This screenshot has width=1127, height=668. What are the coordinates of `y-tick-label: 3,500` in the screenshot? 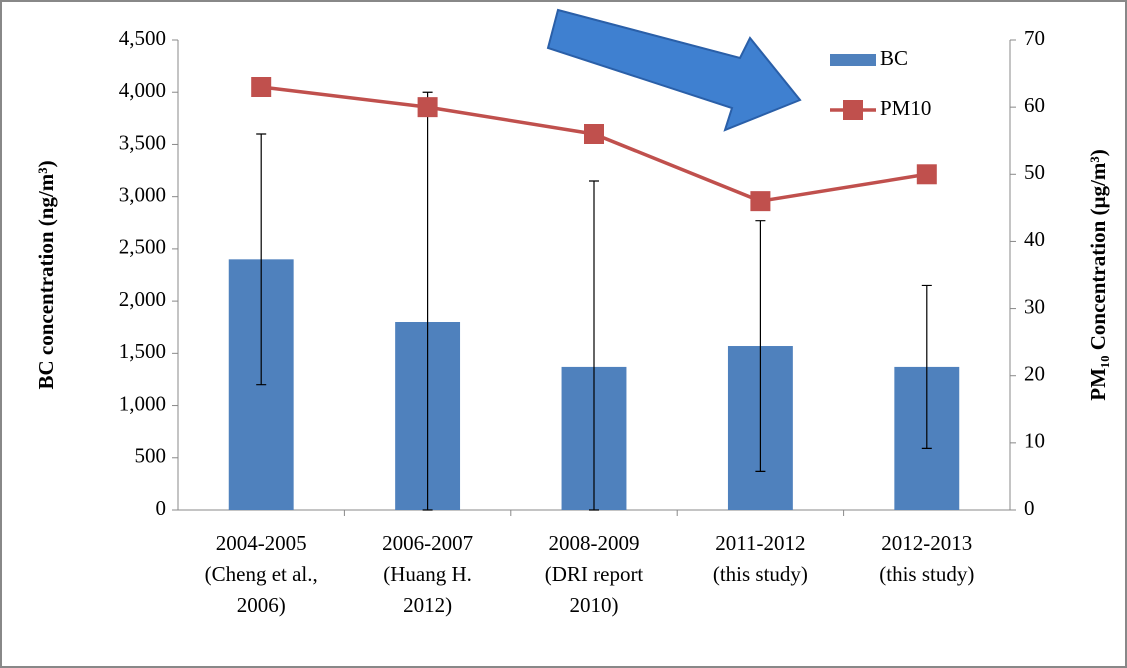 It's located at (142, 142).